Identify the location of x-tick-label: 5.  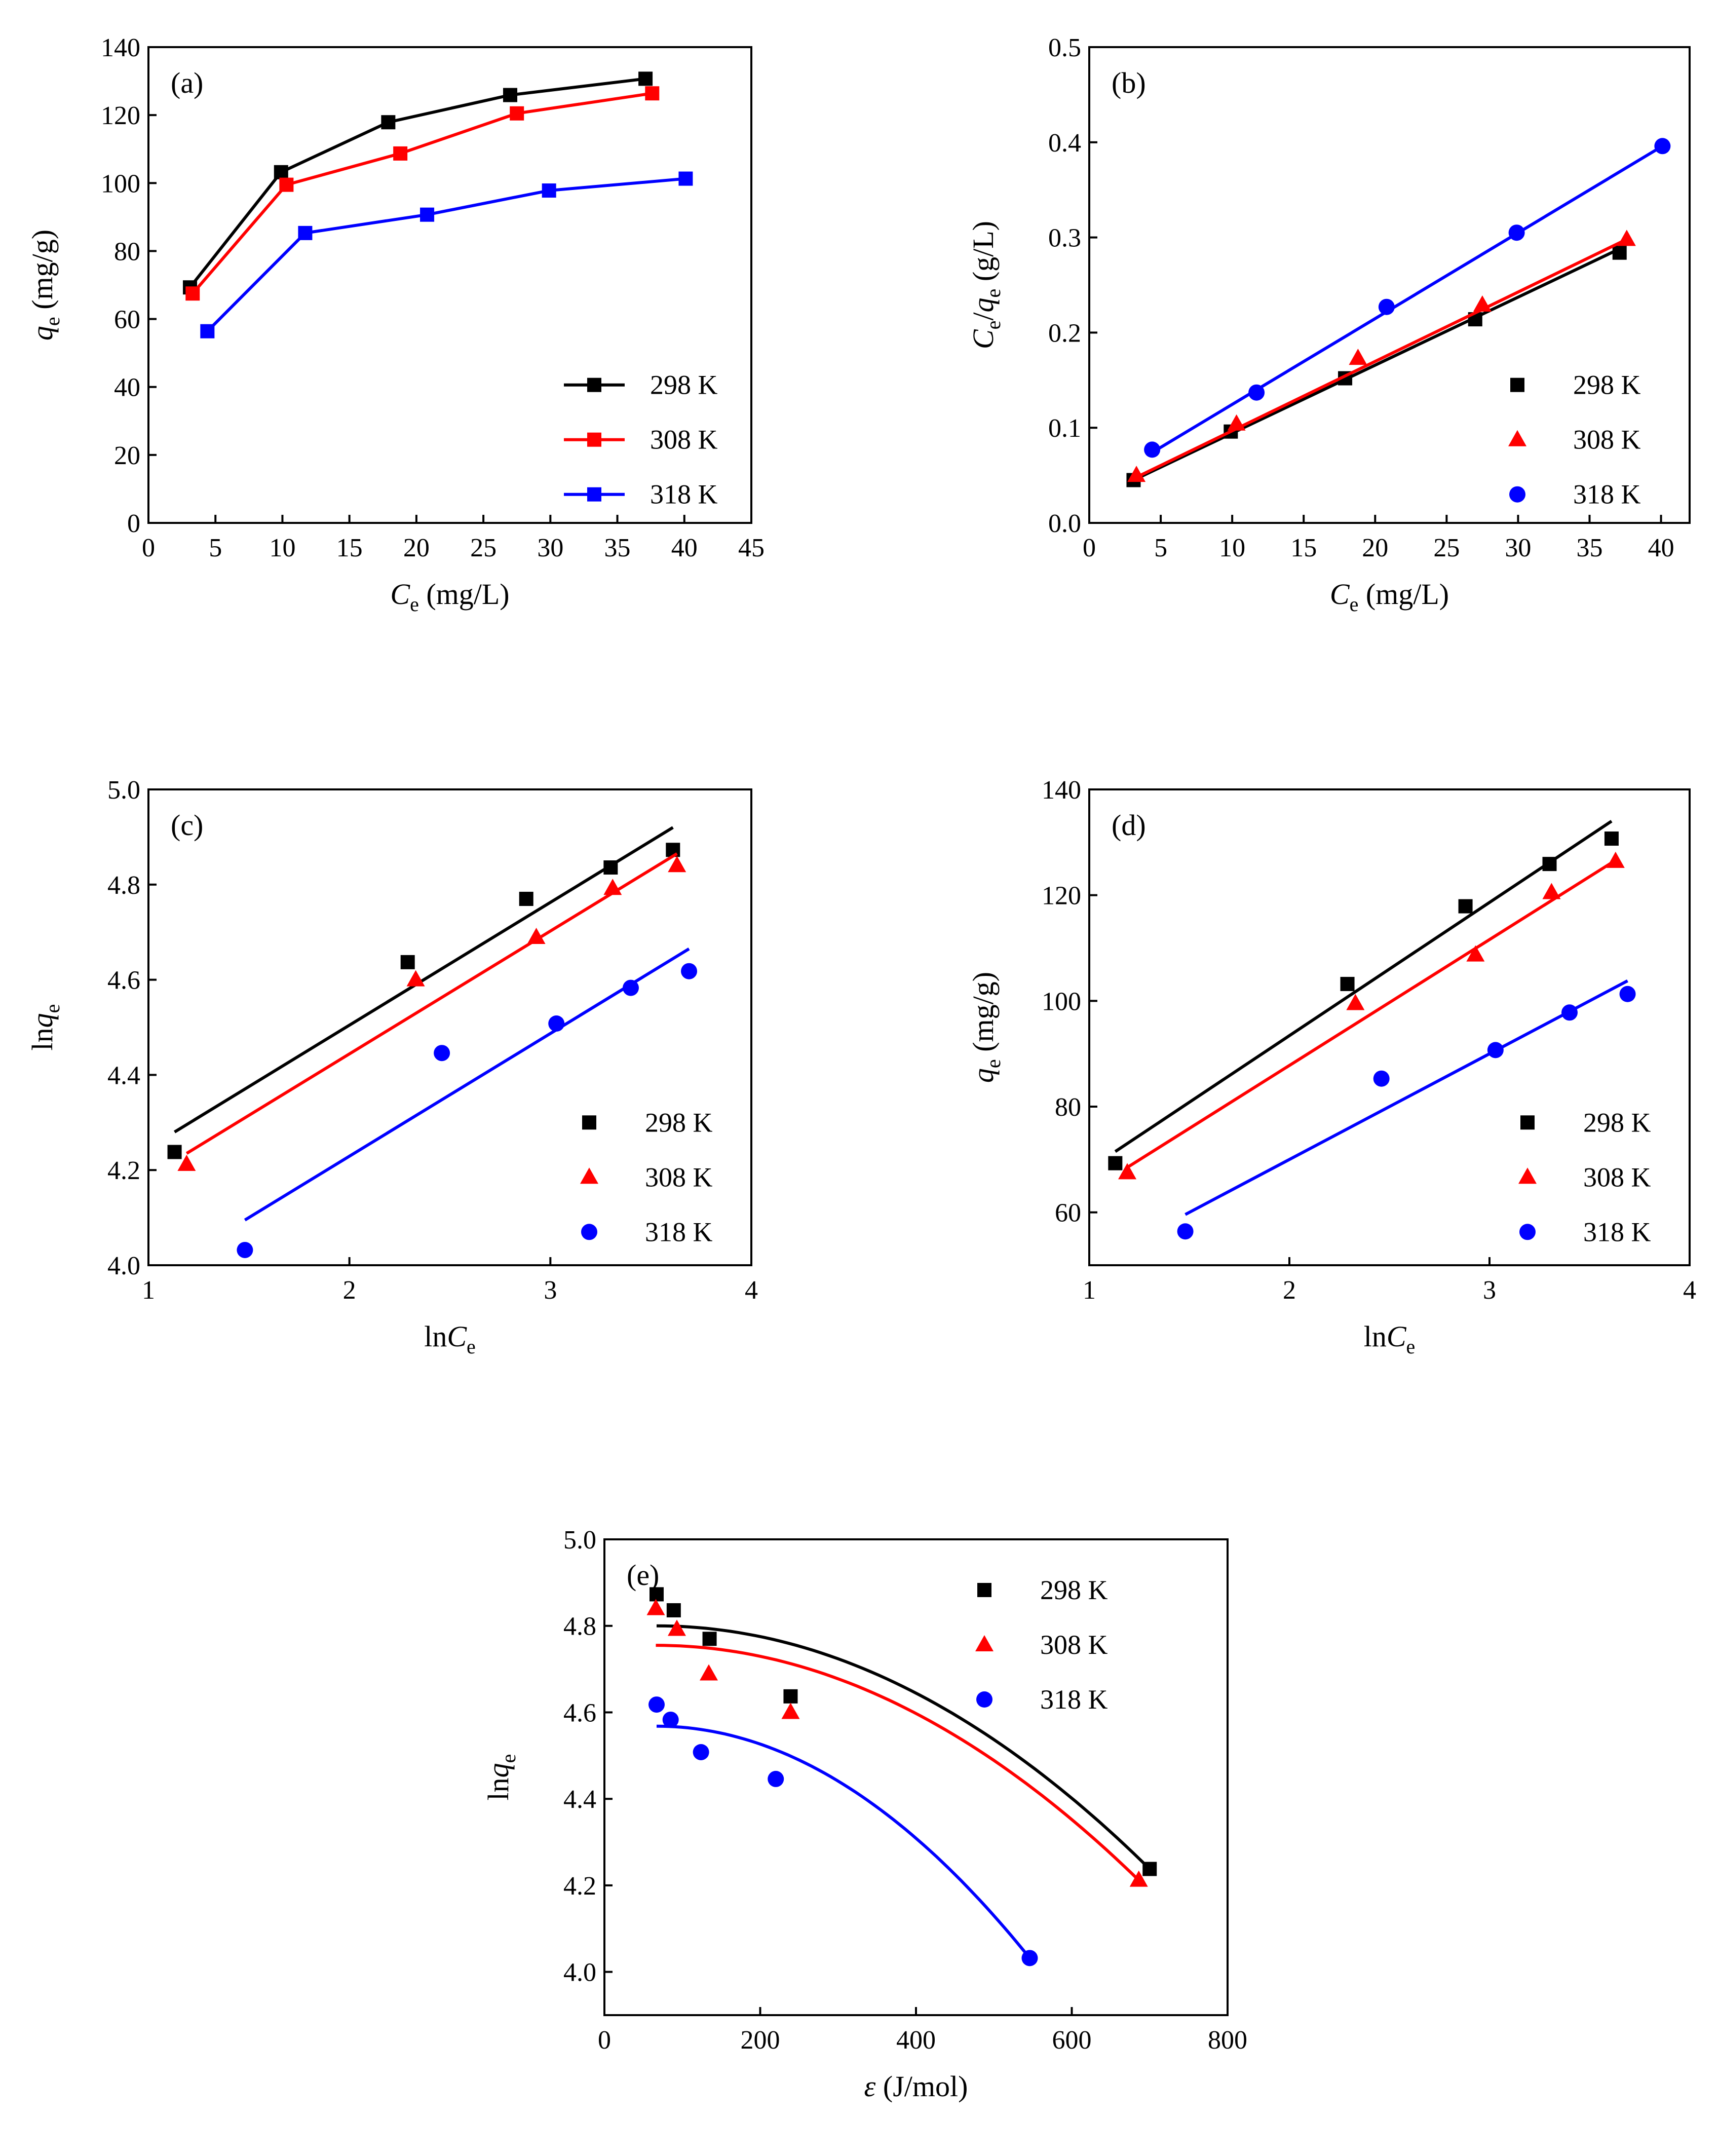
(215, 548).